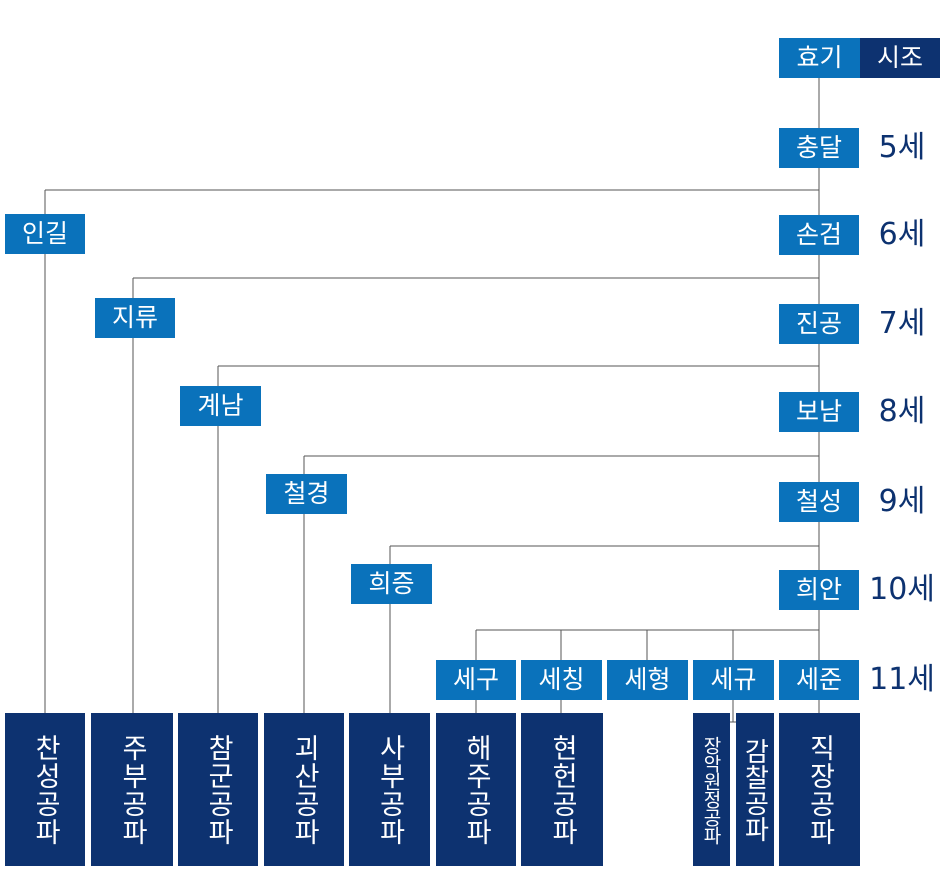 The image size is (945, 896). I want to click on branch-box-6: 해주공파, so click(476, 789).